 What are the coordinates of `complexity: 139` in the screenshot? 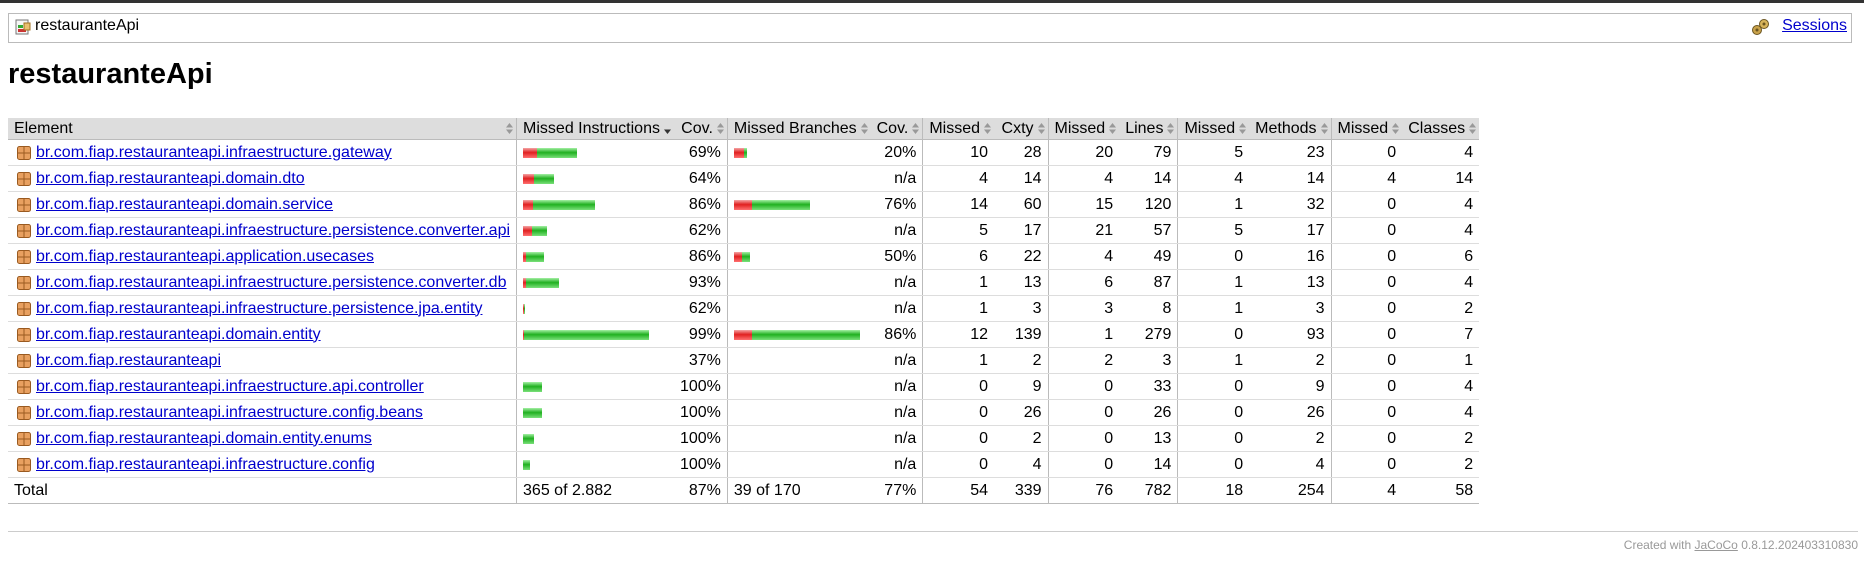 It's located at (1021, 334).